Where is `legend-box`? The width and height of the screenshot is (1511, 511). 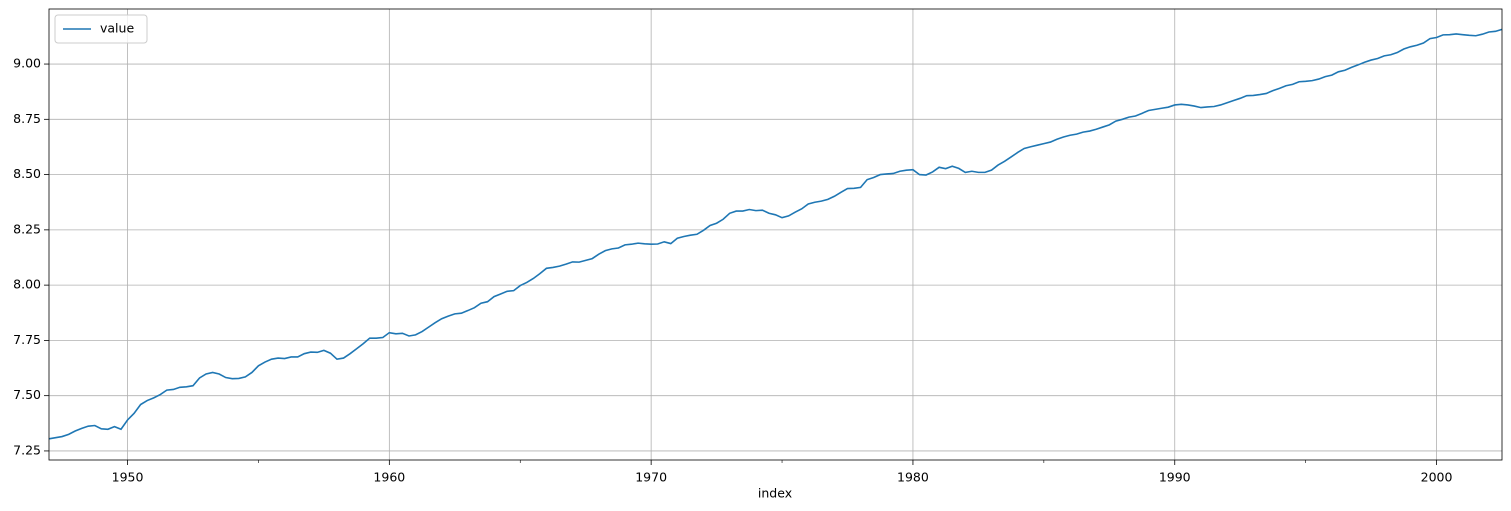
legend-box is located at coordinates (101, 29).